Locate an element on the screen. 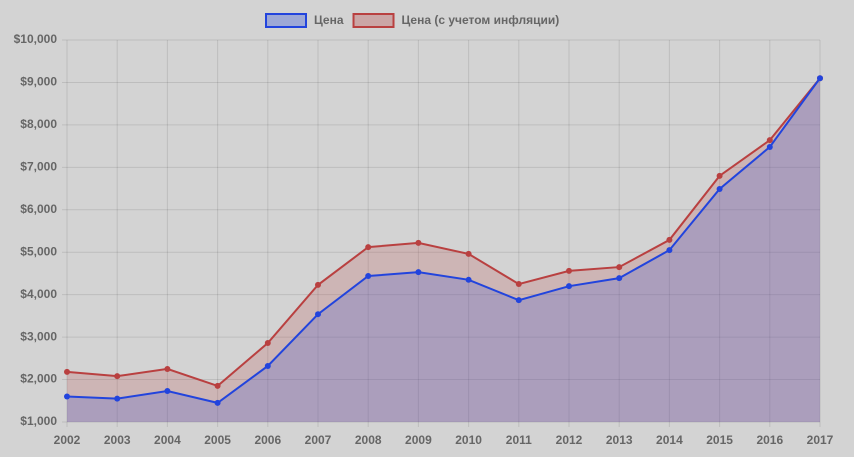 The width and height of the screenshot is (854, 457). x-tick-label: 2014 is located at coordinates (669, 440).